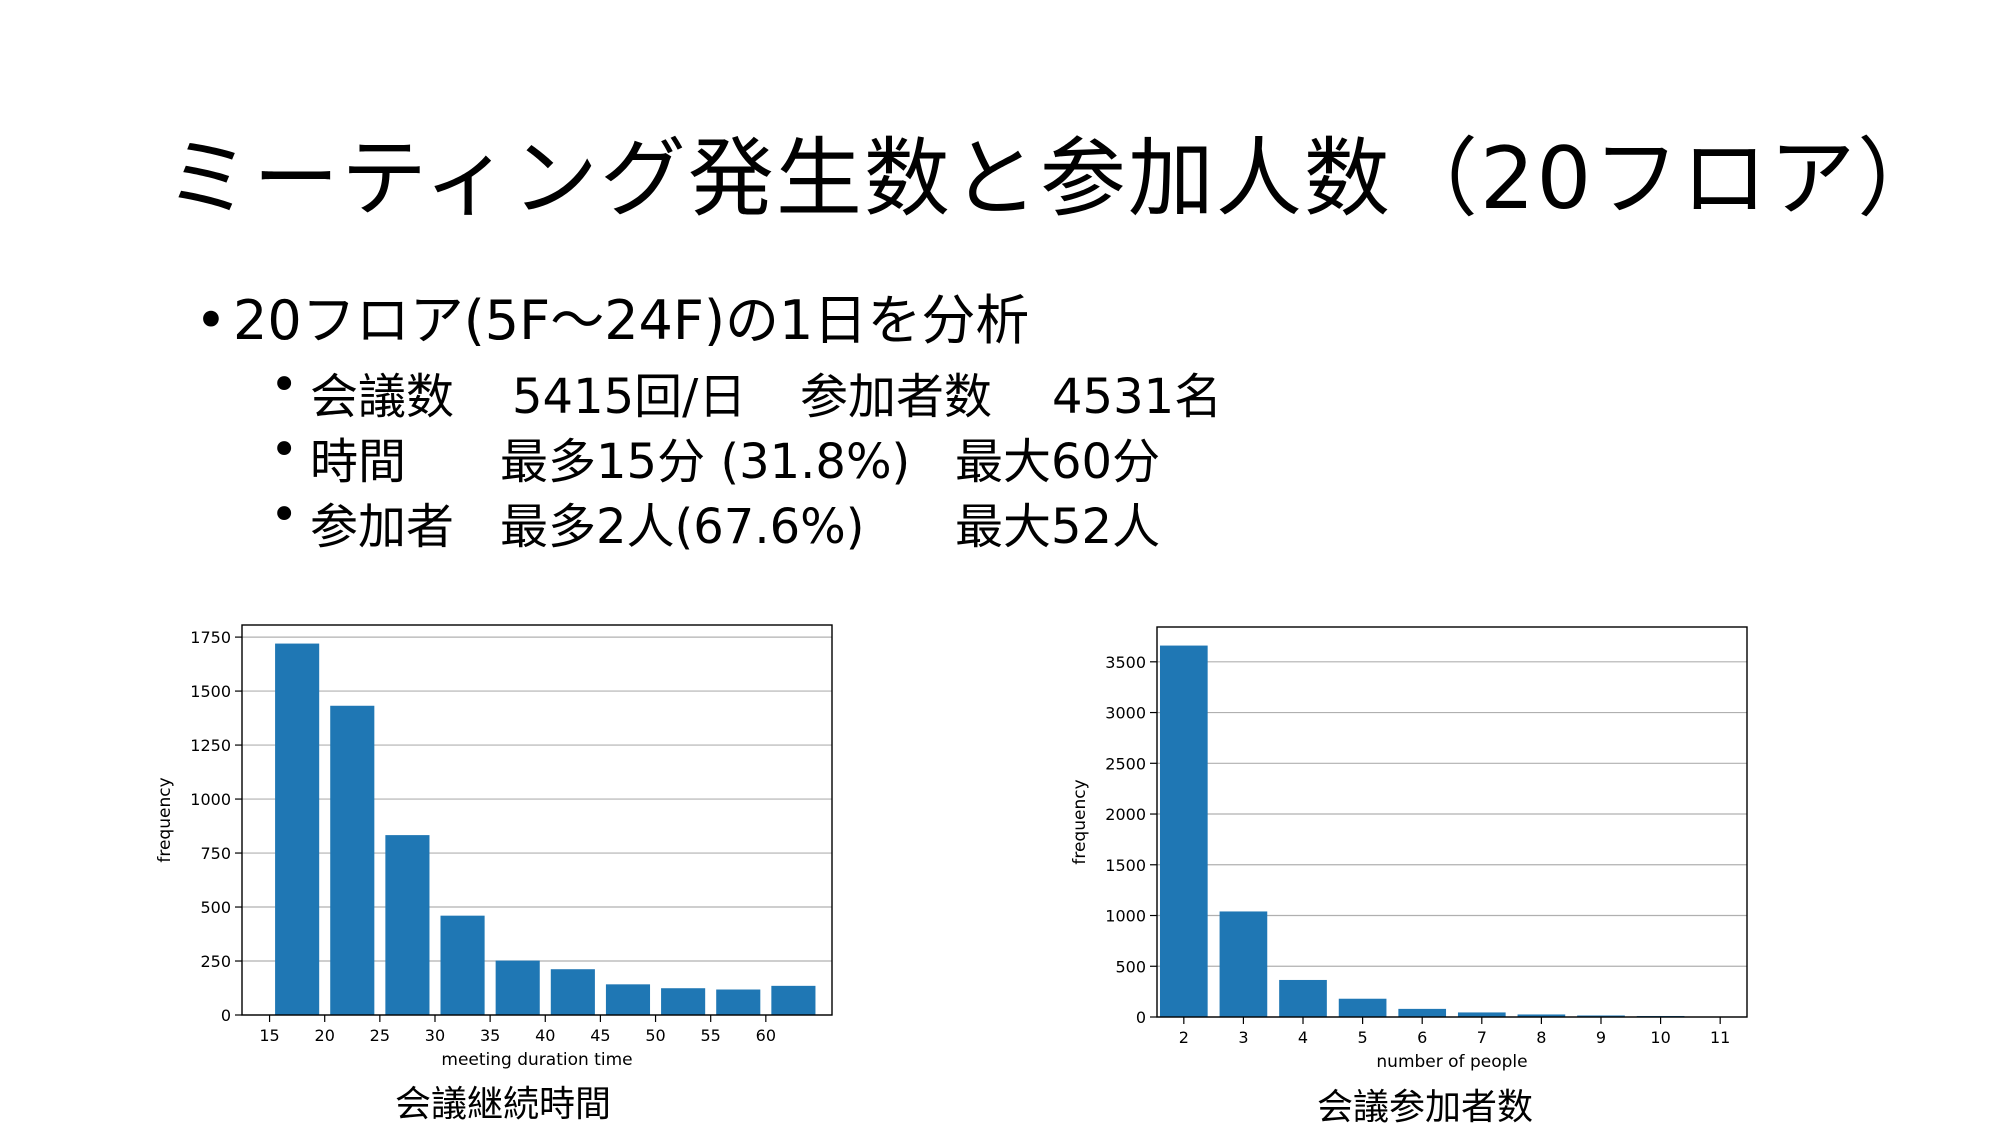 The image size is (2000, 1130). What do you see at coordinates (490, 1035) in the screenshot?
I see `x-tick-label: 35` at bounding box center [490, 1035].